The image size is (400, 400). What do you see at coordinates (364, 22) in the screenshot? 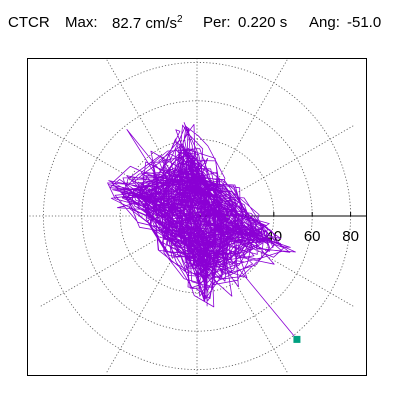
I see `angle-value: -51.0` at bounding box center [364, 22].